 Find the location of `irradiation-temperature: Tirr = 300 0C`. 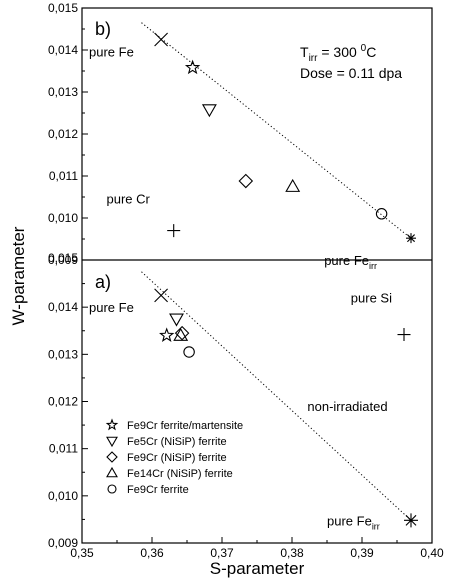

irradiation-temperature: Tirr = 300 0C is located at coordinates (338, 53).